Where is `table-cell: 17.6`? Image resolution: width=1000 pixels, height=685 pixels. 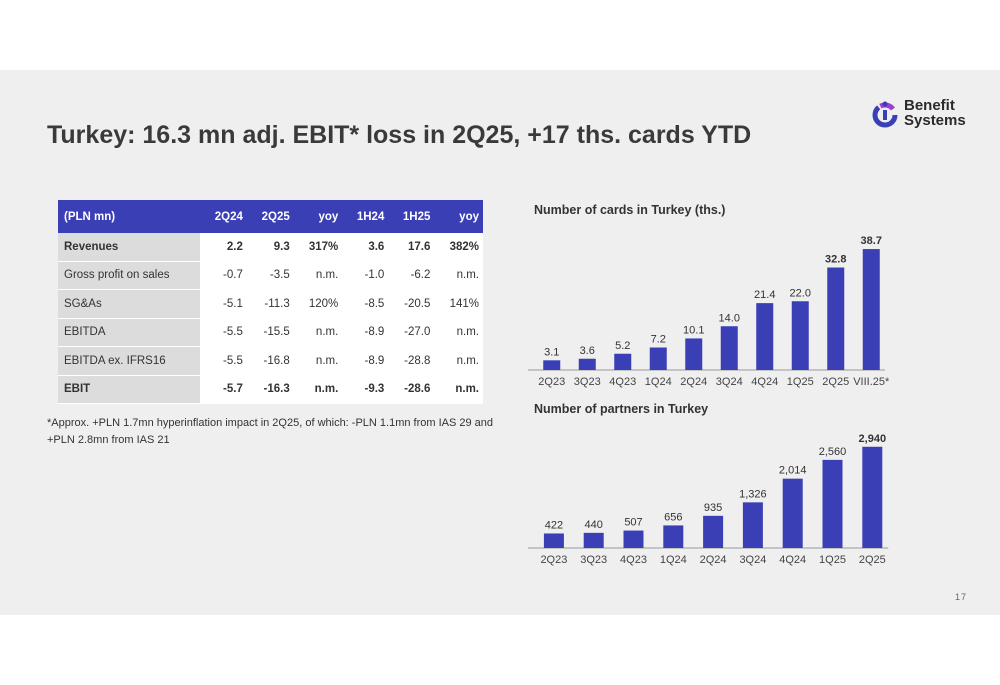
table-cell: 17.6 is located at coordinates (411, 247).